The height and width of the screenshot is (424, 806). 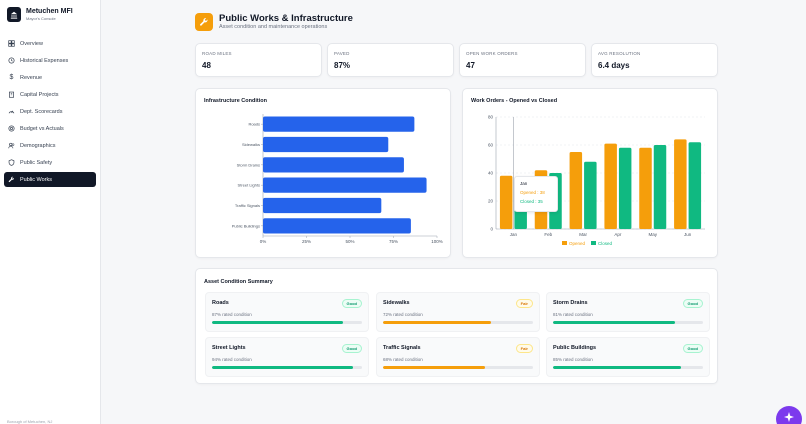 What do you see at coordinates (254, 124) in the screenshot?
I see `y-tick-label: Roads` at bounding box center [254, 124].